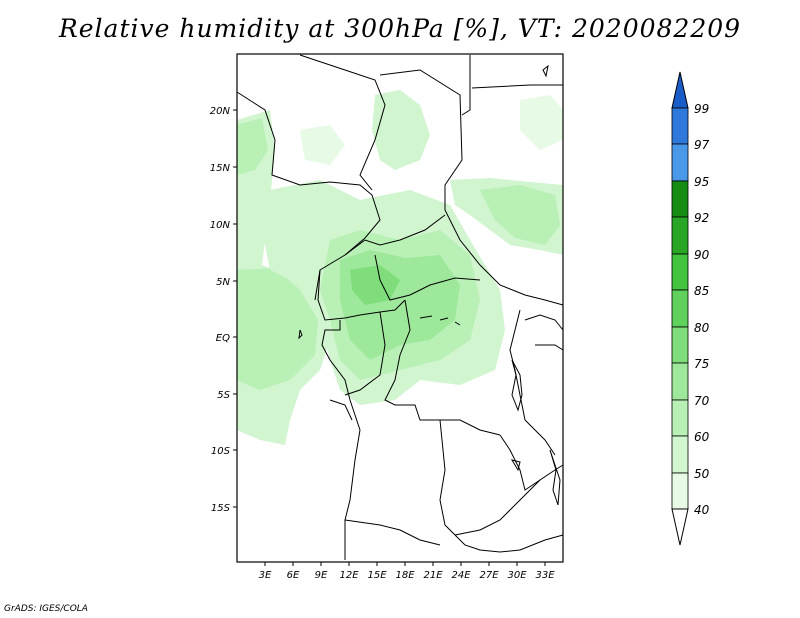 The width and height of the screenshot is (800, 618). Describe the element at coordinates (277, 329) in the screenshot. I see `humidity-area-west-core` at that location.